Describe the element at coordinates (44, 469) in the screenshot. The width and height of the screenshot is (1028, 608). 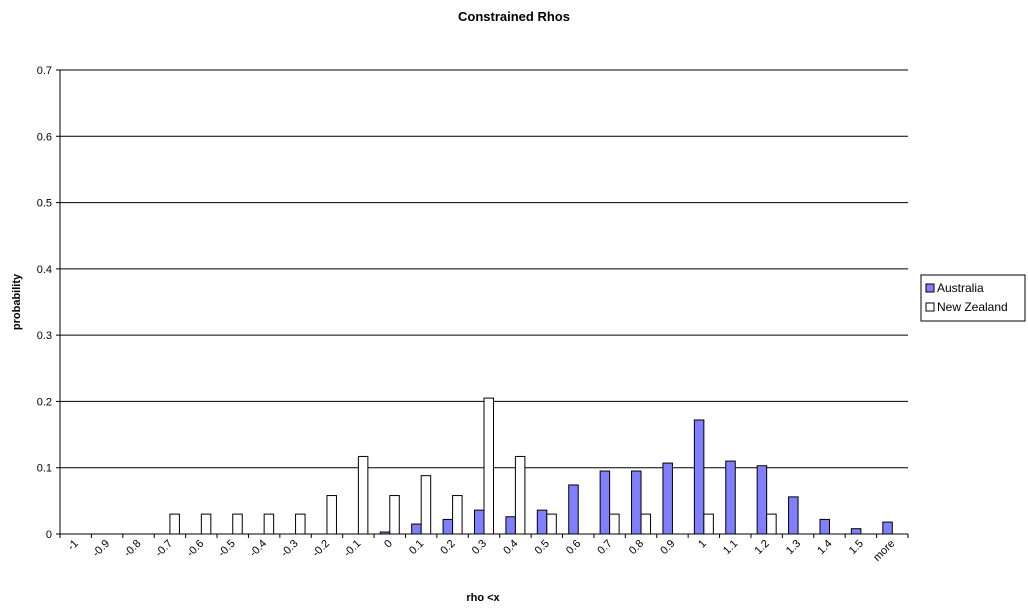
I see `y-tick-label: 0.1` at that location.